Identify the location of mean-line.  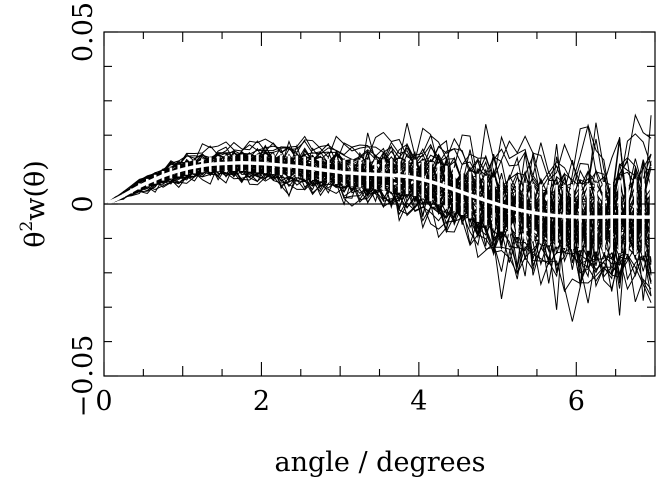
(379, 189).